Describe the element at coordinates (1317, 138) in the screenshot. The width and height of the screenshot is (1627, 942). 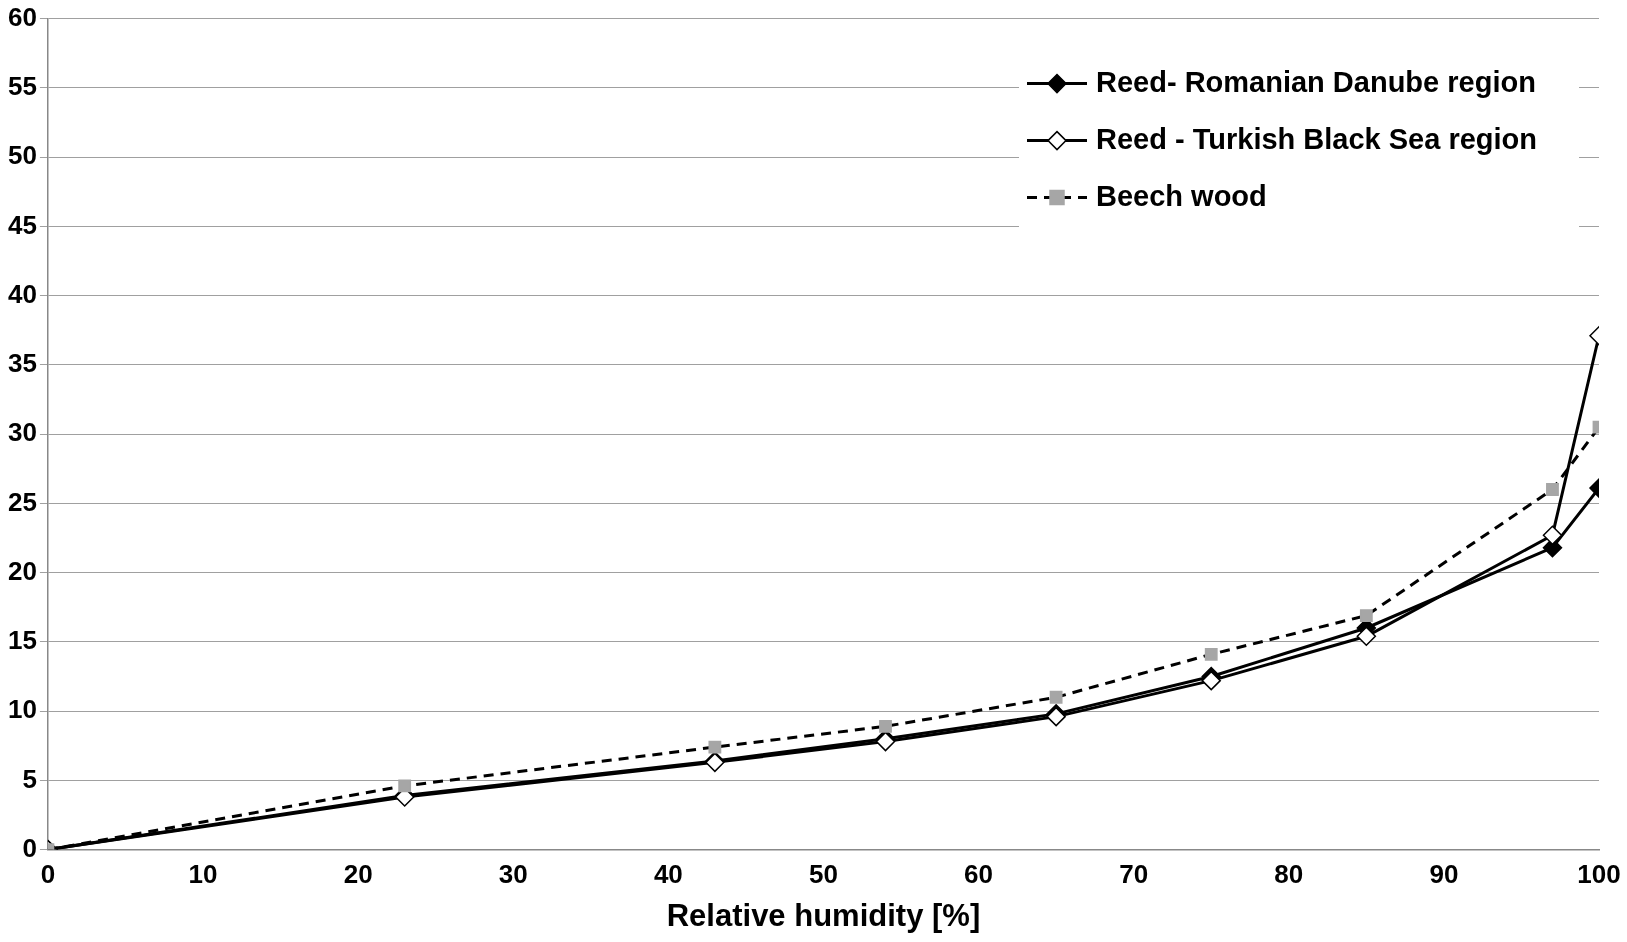
I see `legend-label: Reed - Turkish Black Sea region` at that location.